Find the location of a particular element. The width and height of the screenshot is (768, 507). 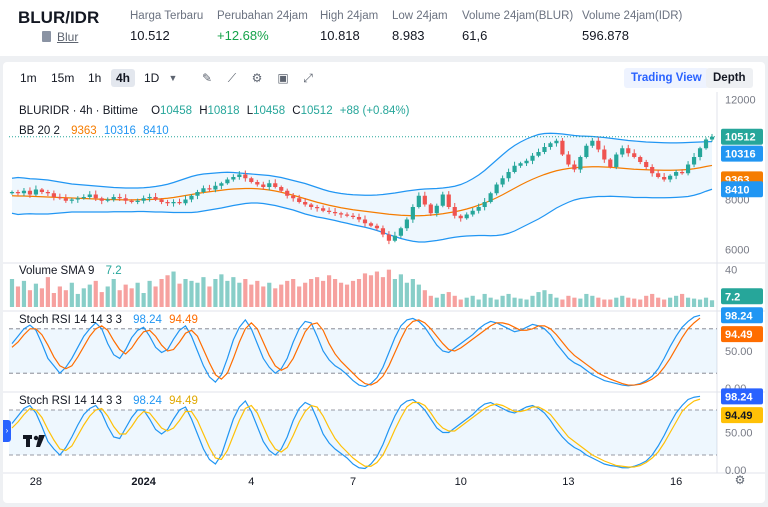

stoch2-tick-50: 50.00 is located at coordinates (739, 434).